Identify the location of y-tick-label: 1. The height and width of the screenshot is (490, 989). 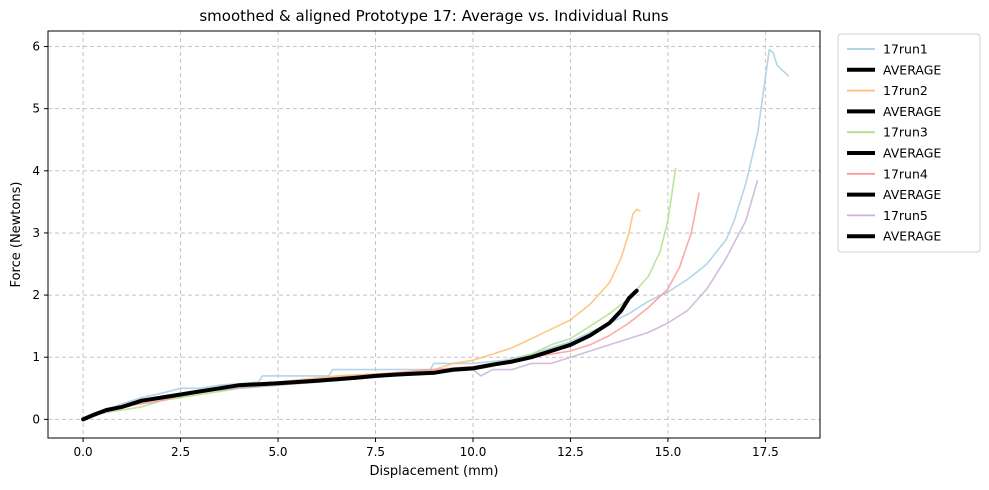
(36, 357).